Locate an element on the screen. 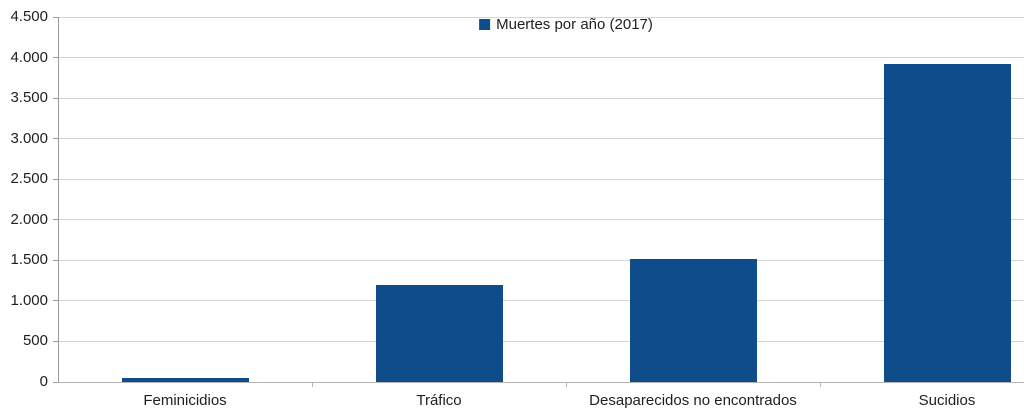 The width and height of the screenshot is (1024, 416). x-axis-label: Feminicidios is located at coordinates (185, 400).